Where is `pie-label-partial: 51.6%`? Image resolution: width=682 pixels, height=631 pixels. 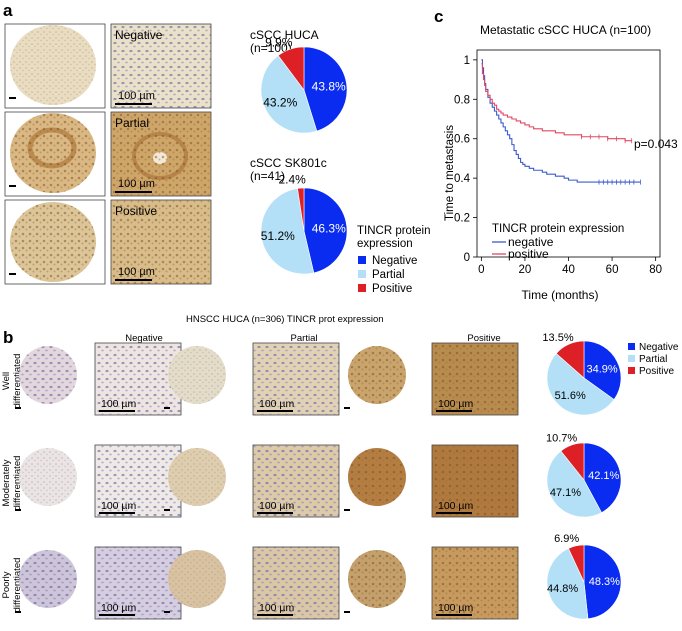
pie-label-partial: 51.6% is located at coordinates (570, 396).